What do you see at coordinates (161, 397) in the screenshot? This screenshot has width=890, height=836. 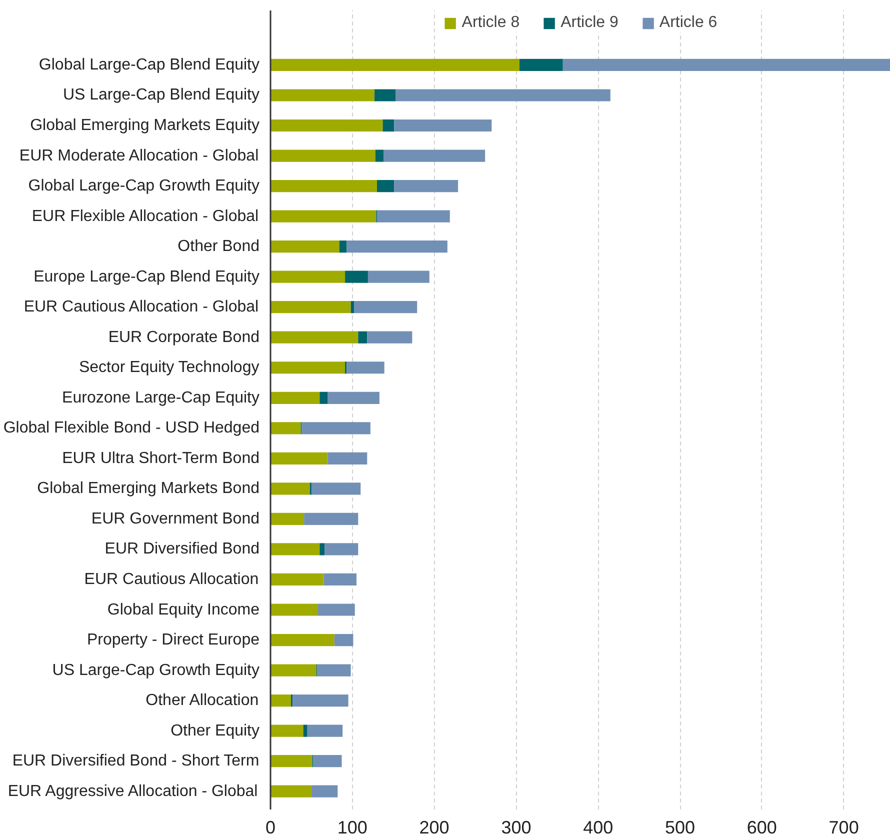 I see `y-tick-label: Eurozone Large-Cap Equity` at bounding box center [161, 397].